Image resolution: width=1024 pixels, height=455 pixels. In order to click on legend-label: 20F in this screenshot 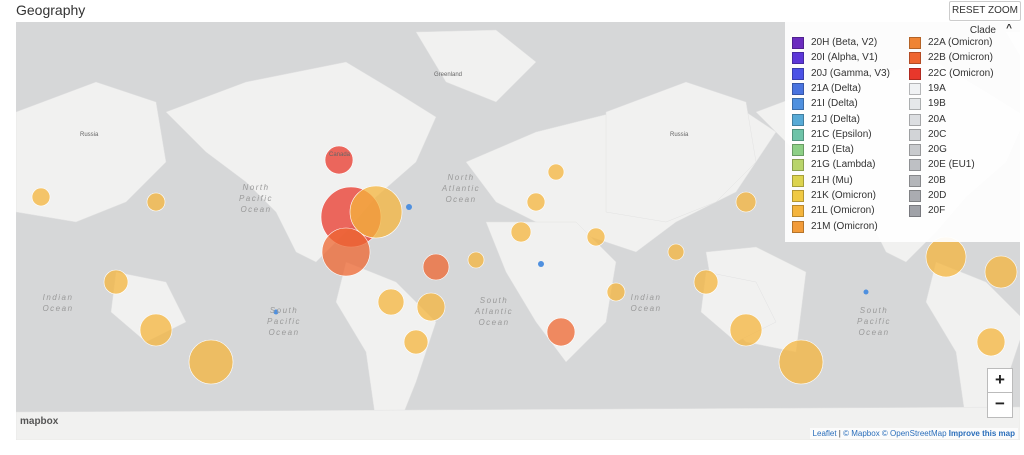, I will do `click(937, 211)`.